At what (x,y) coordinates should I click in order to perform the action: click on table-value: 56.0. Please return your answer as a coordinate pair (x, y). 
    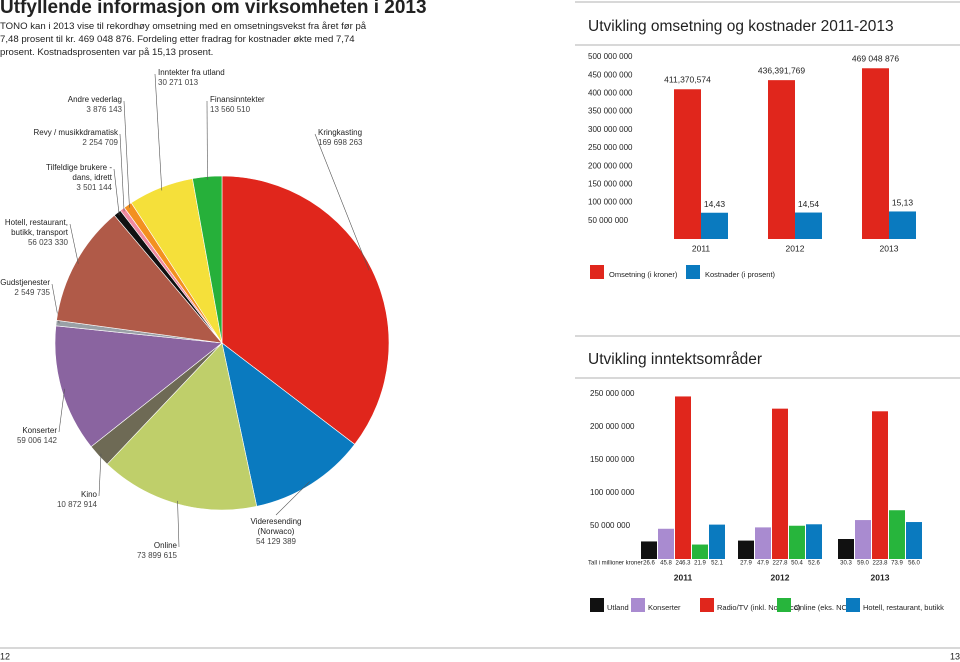
    Looking at the image, I should click on (914, 564).